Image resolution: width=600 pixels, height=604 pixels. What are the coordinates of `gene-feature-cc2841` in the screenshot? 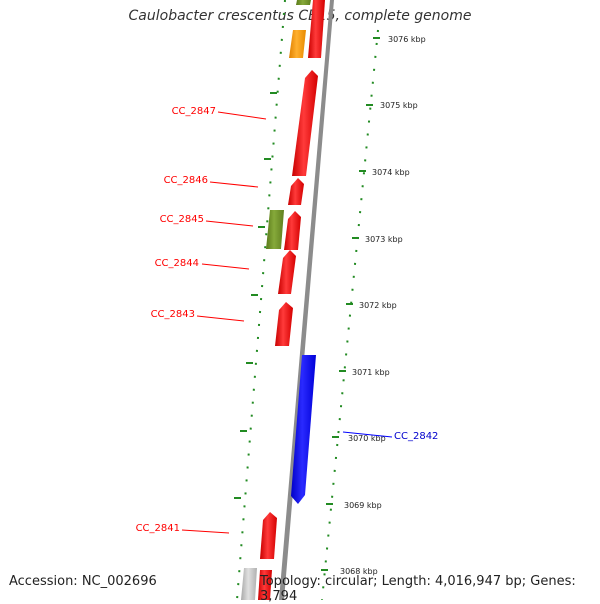 It's located at (268, 535).